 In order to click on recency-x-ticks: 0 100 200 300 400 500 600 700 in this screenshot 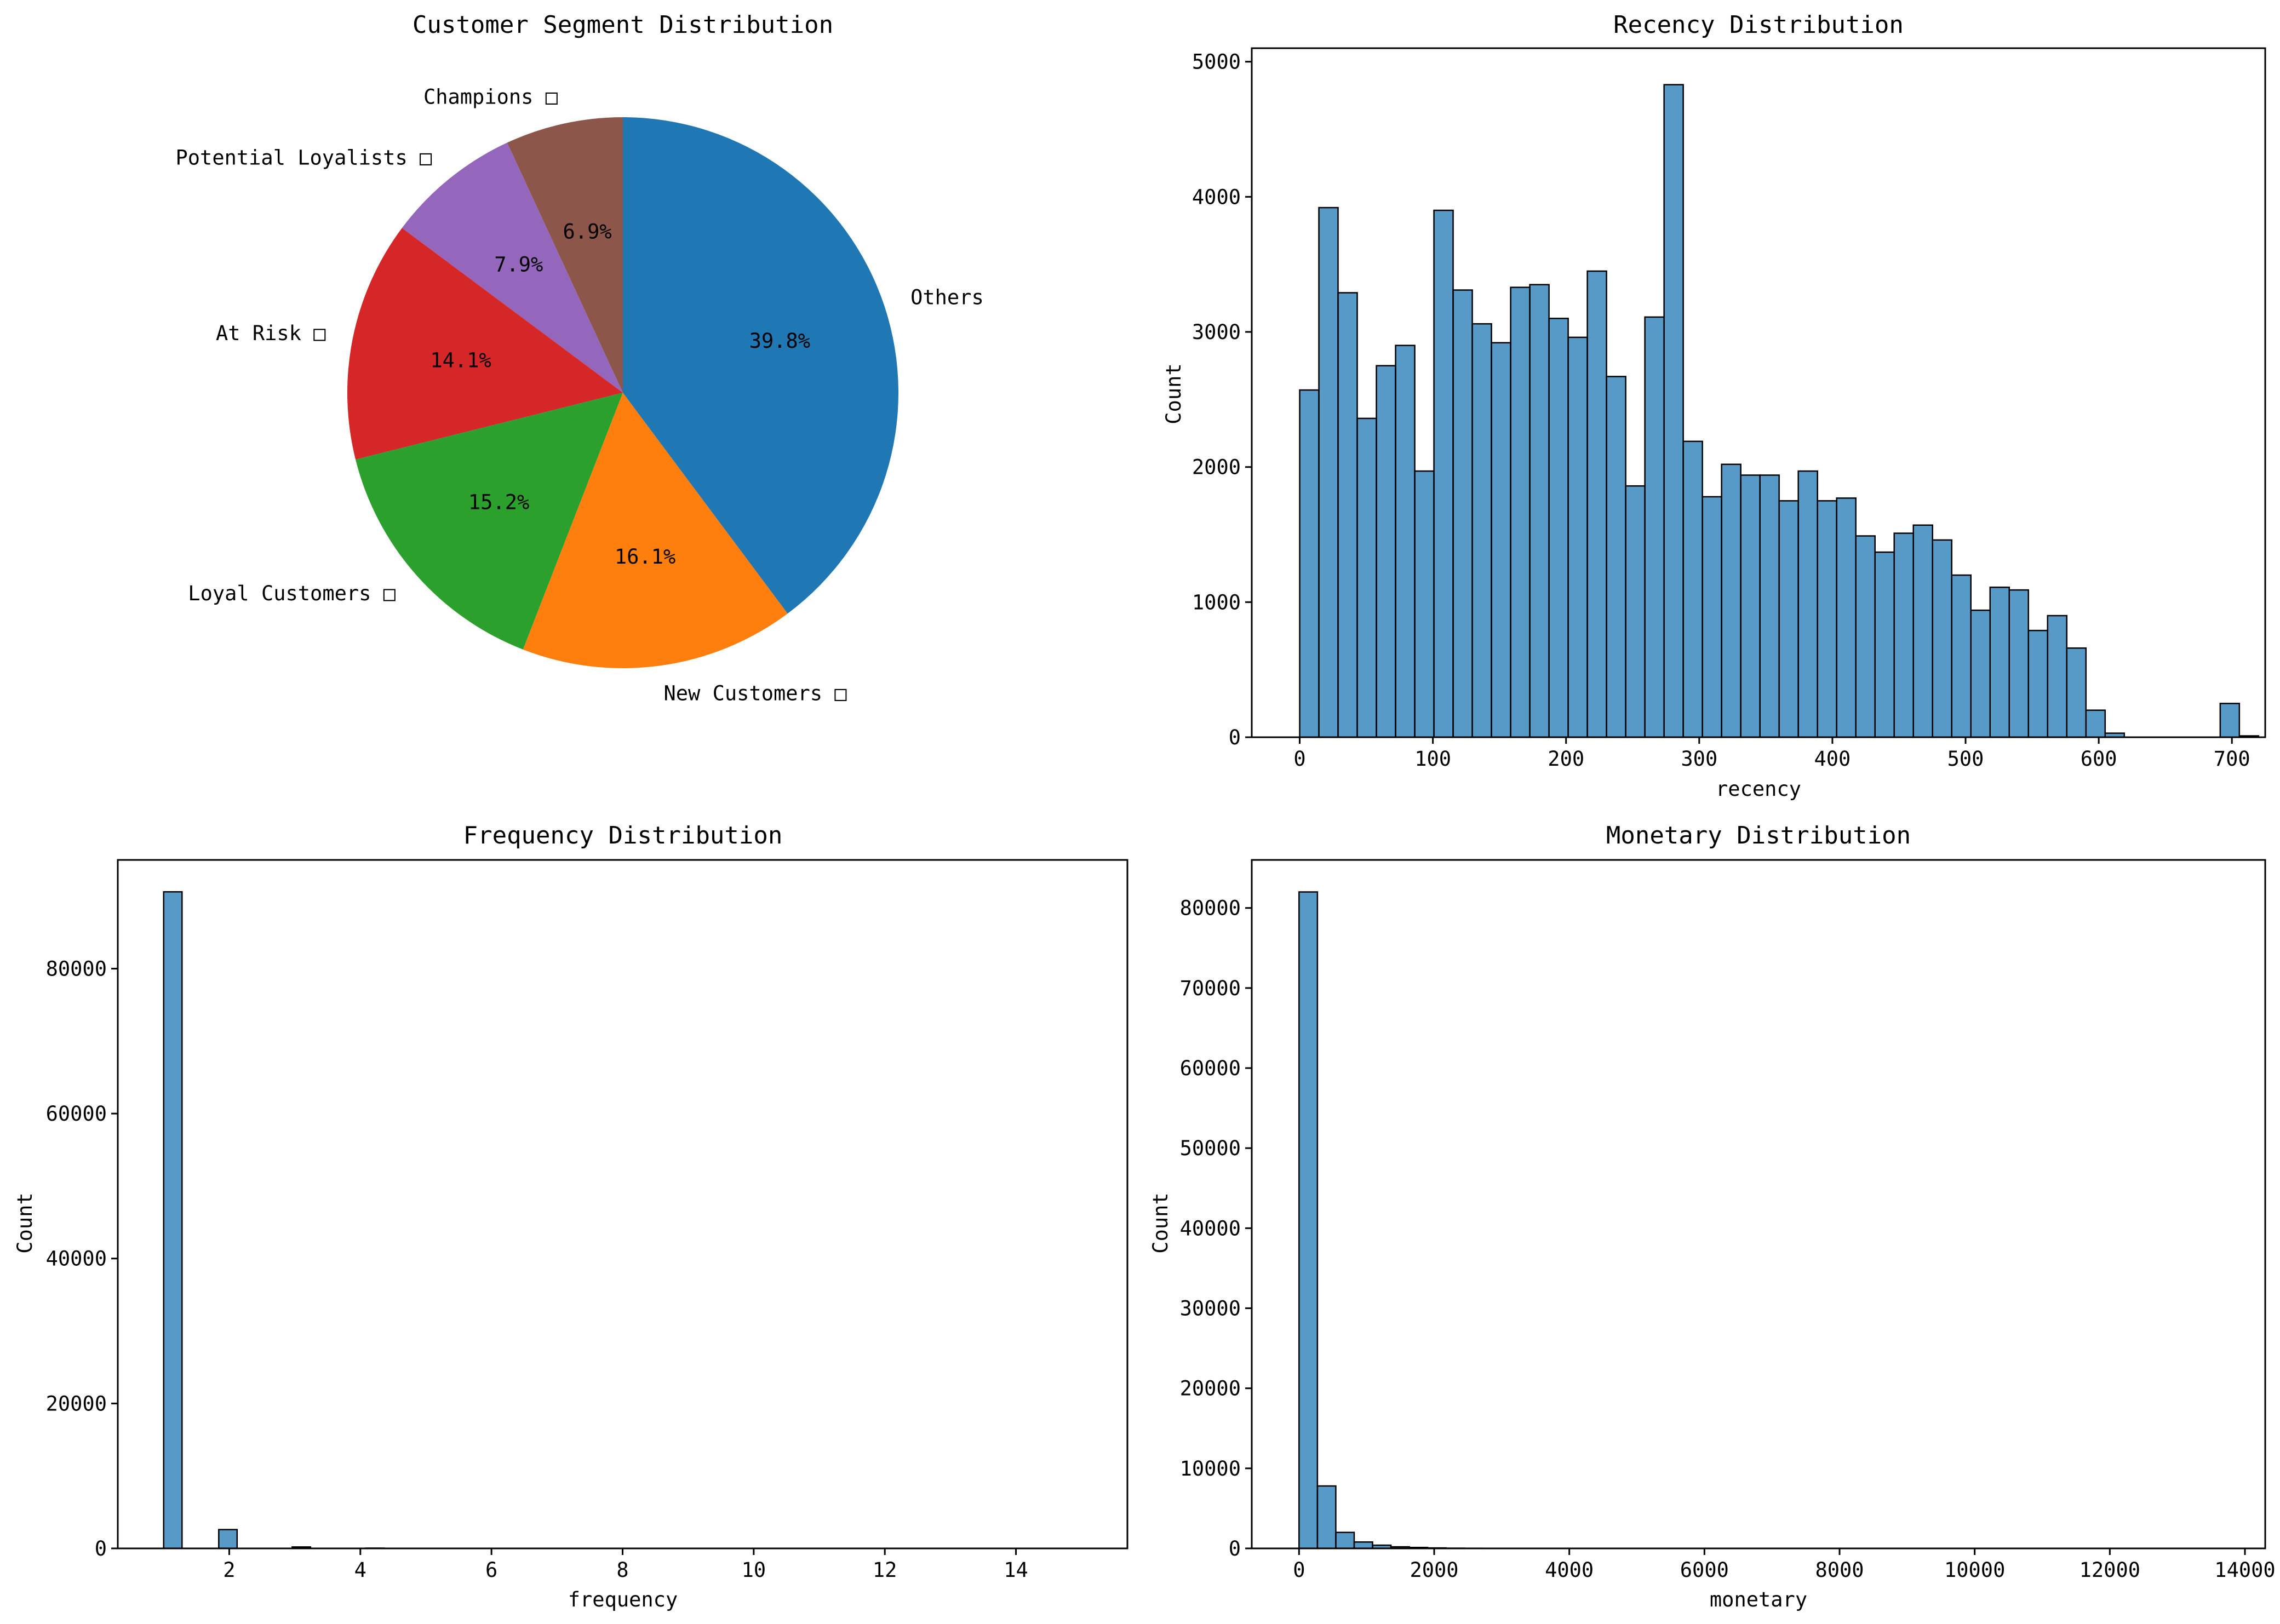, I will do `click(1771, 754)`.